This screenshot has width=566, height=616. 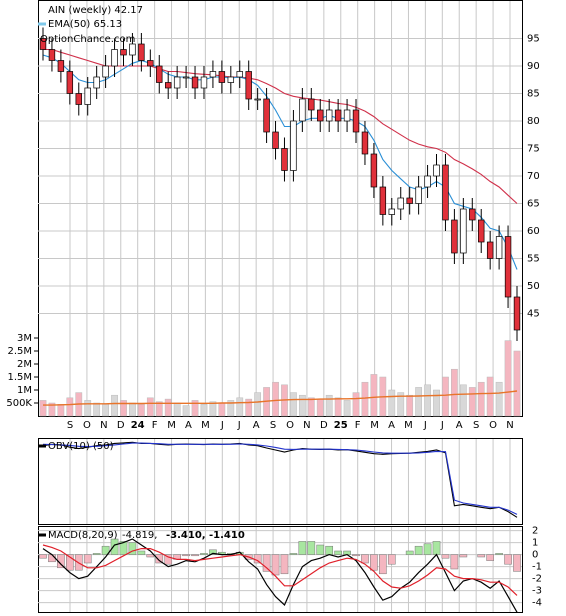 What do you see at coordinates (537, 591) in the screenshot?
I see `y-tick-label: -3` at bounding box center [537, 591].